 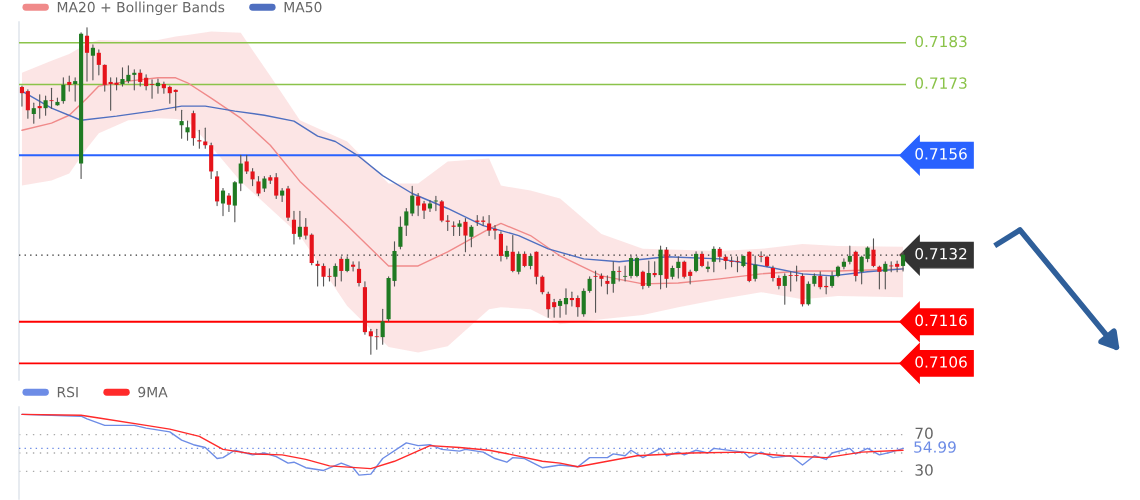 I want to click on legend-label: 9MA, so click(x=153, y=392).